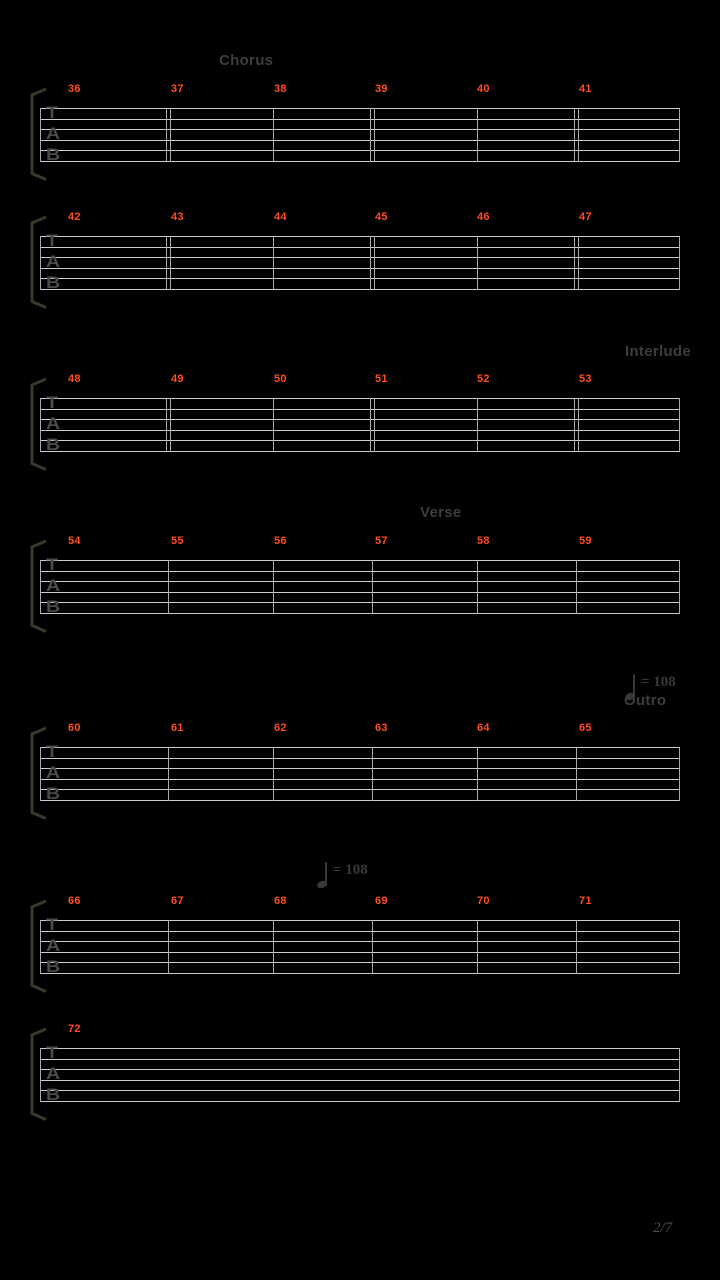  I want to click on measure-number: 60, so click(74, 728).